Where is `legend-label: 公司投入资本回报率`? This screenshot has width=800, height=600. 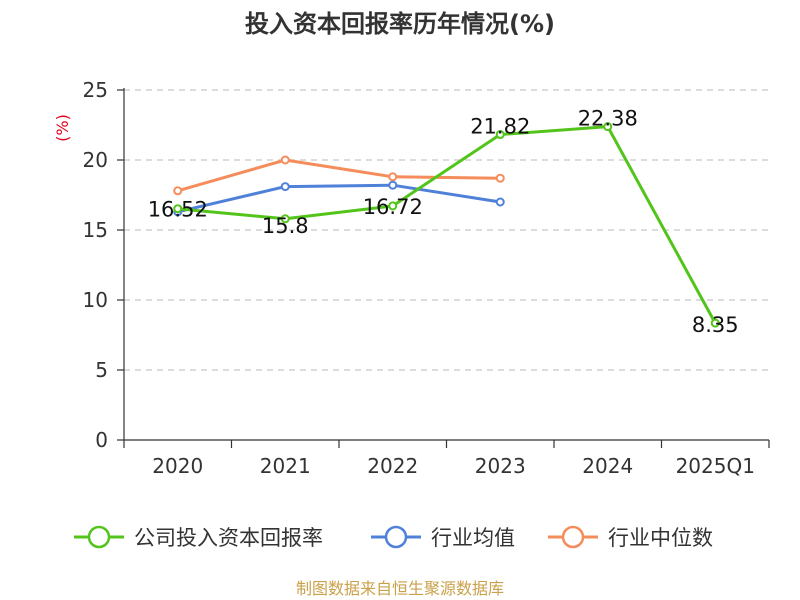
legend-label: 公司投入资本回报率 is located at coordinates (228, 538).